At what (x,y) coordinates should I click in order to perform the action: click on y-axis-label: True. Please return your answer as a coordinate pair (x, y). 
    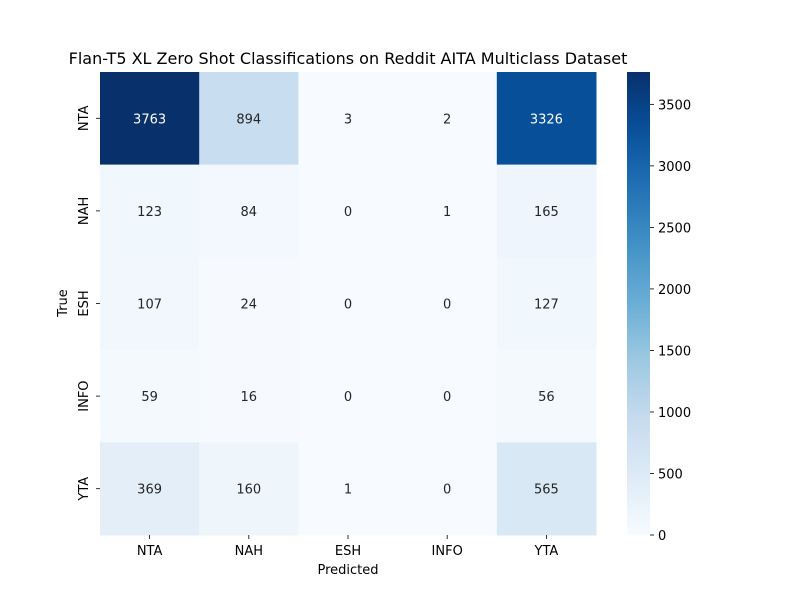
    Looking at the image, I should click on (63, 303).